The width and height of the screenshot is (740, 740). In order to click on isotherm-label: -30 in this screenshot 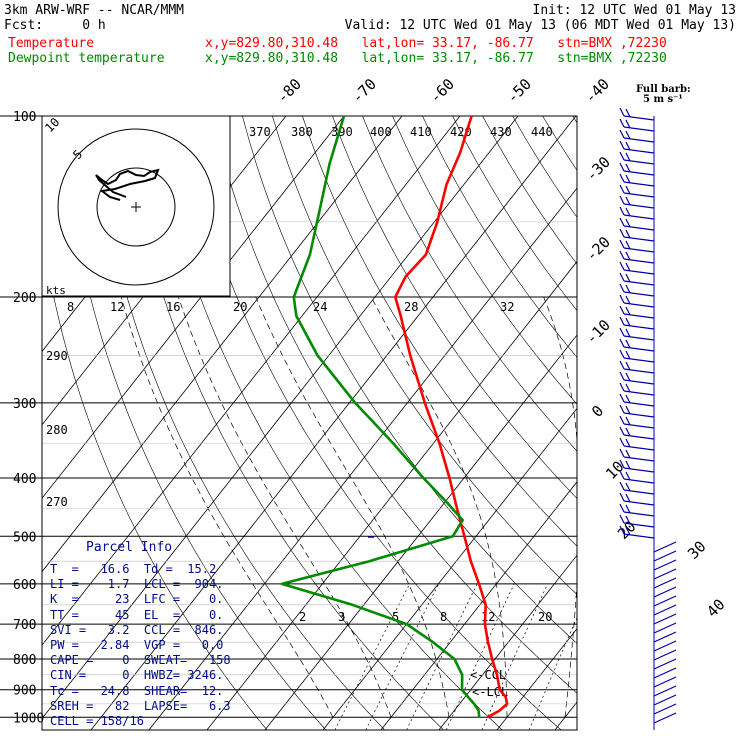, I will do `click(598, 169)`.